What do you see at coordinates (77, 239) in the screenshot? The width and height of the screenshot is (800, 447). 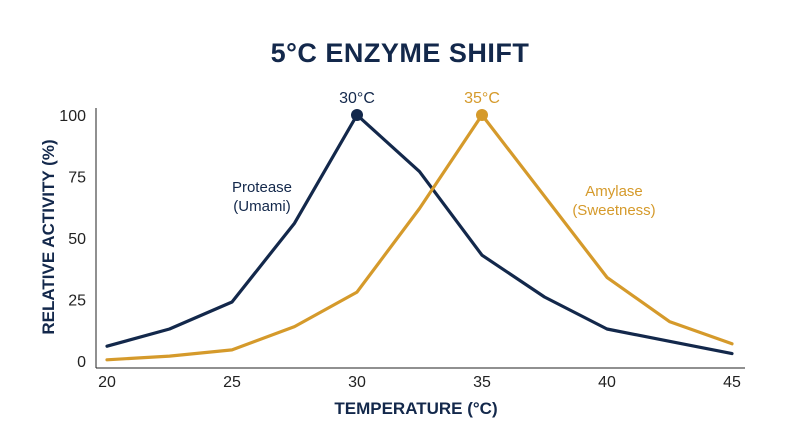 I see `y-tick-label: 50` at bounding box center [77, 239].